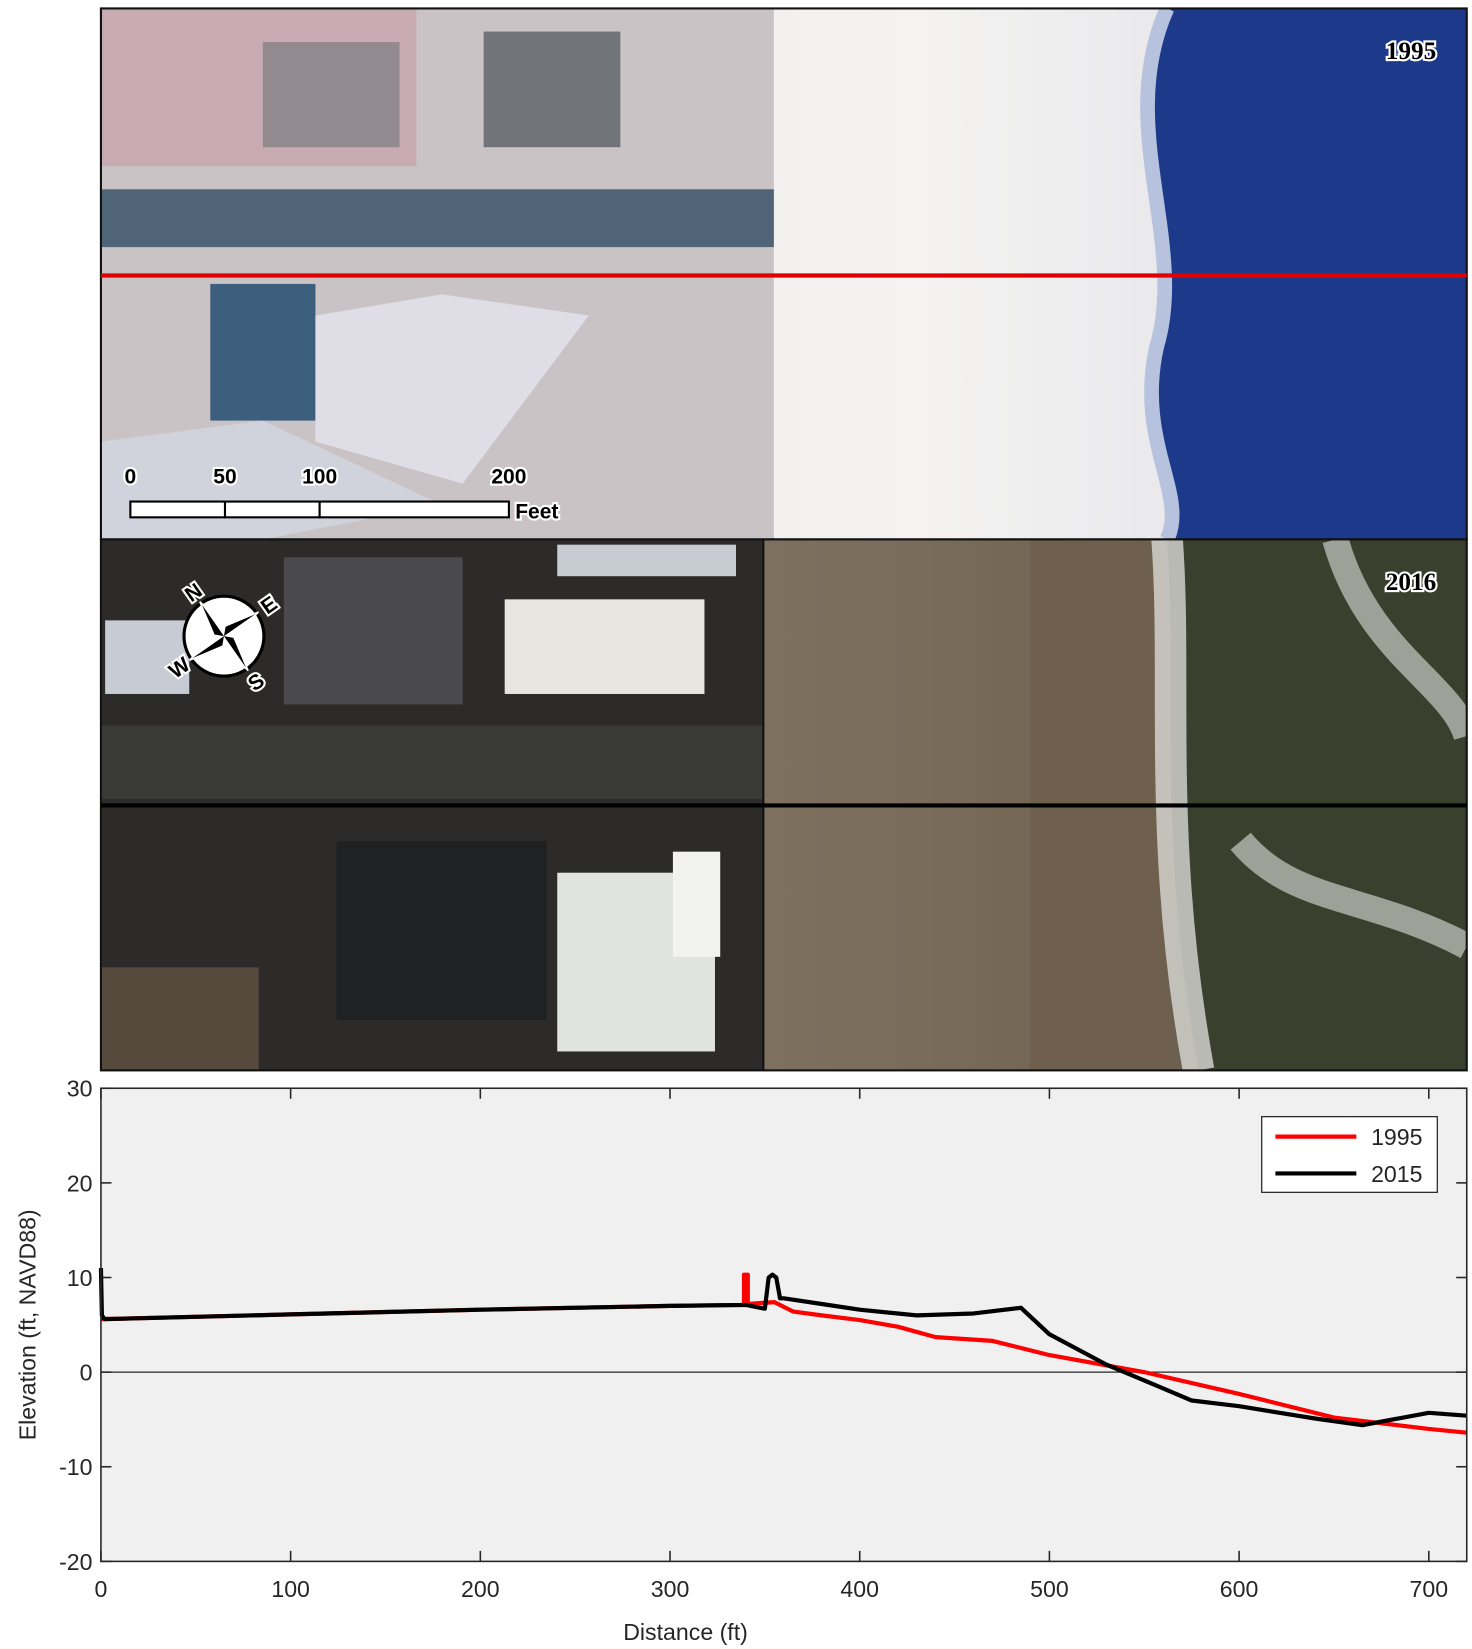 The width and height of the screenshot is (1472, 1649). Describe the element at coordinates (224, 477) in the screenshot. I see `scale-label: 50` at that location.